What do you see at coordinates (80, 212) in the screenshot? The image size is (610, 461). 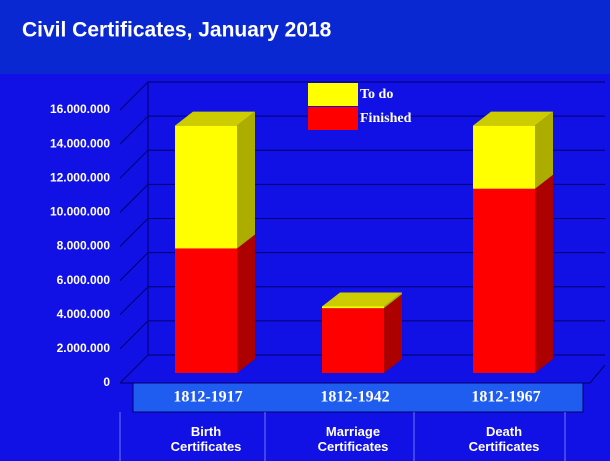 I see `y-tick-label: 10.000.000` at bounding box center [80, 212].